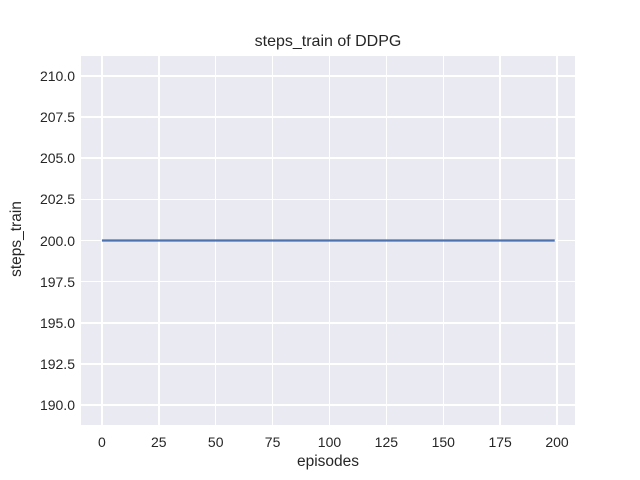 This screenshot has width=640, height=480. I want to click on x-tick-label: 150, so click(443, 442).